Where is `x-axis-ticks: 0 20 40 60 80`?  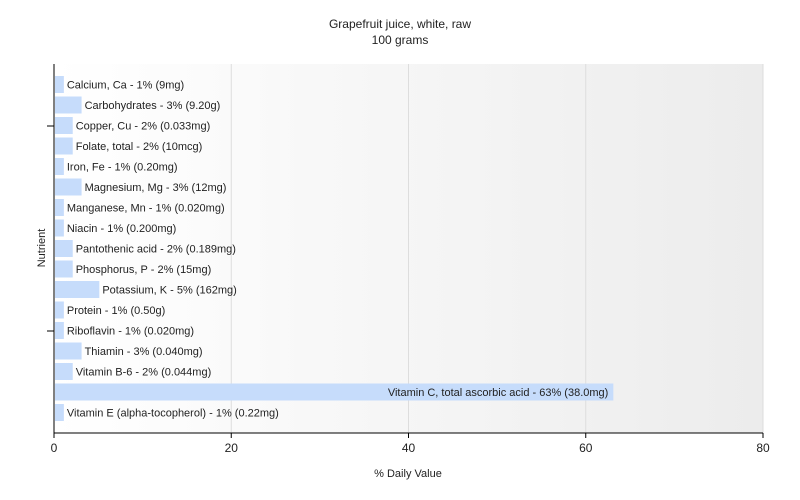
x-axis-ticks: 0 20 40 60 80 is located at coordinates (410, 444).